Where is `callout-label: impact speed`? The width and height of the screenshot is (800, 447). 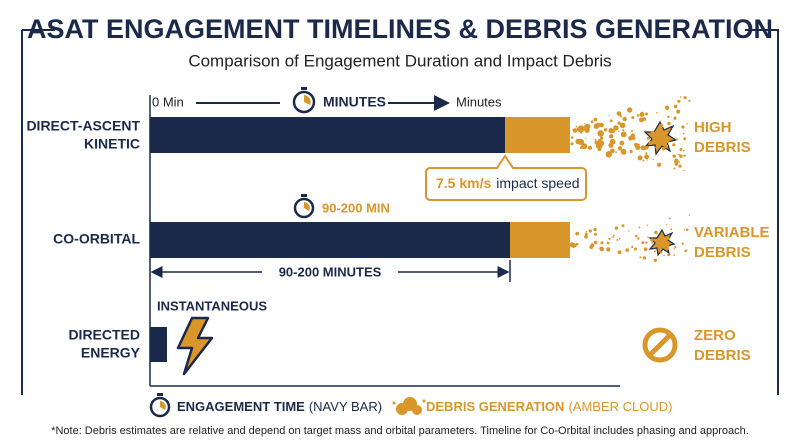 callout-label: impact speed is located at coordinates (537, 183).